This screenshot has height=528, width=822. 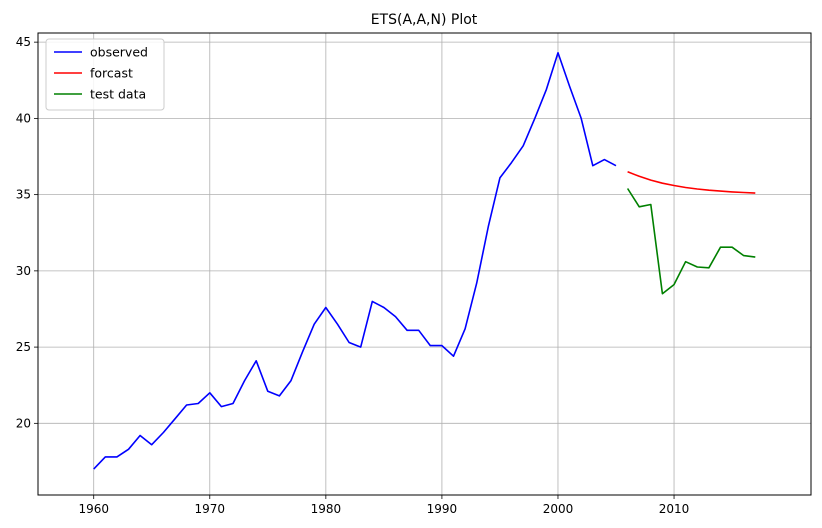 I want to click on y-tick-label: 30, so click(x=23, y=271).